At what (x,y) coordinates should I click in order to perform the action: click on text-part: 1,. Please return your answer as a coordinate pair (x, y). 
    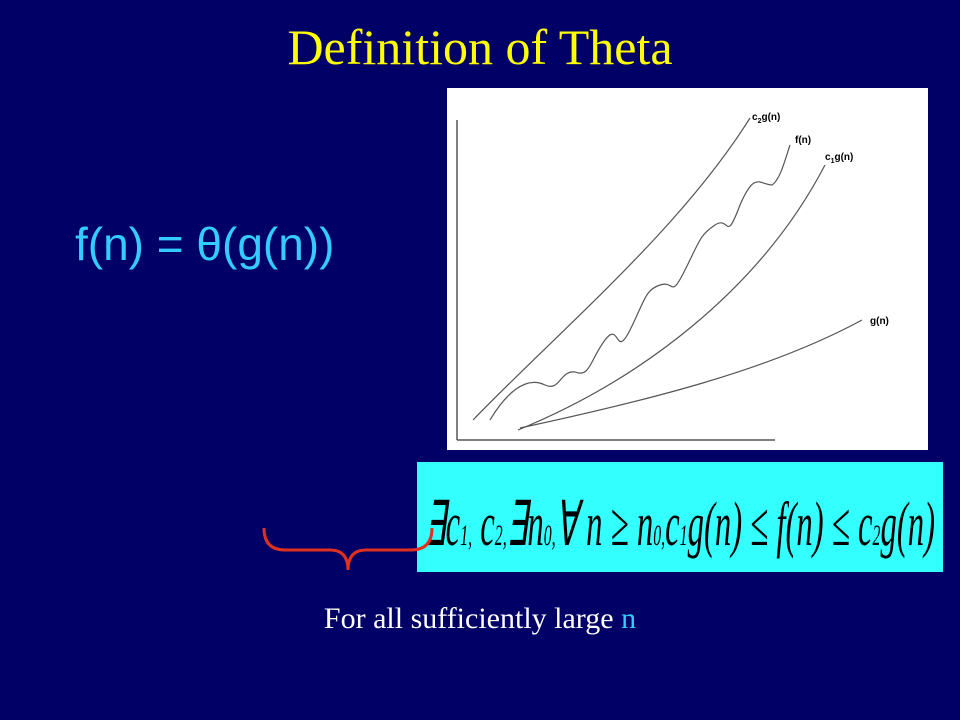
    Looking at the image, I should click on (466, 535).